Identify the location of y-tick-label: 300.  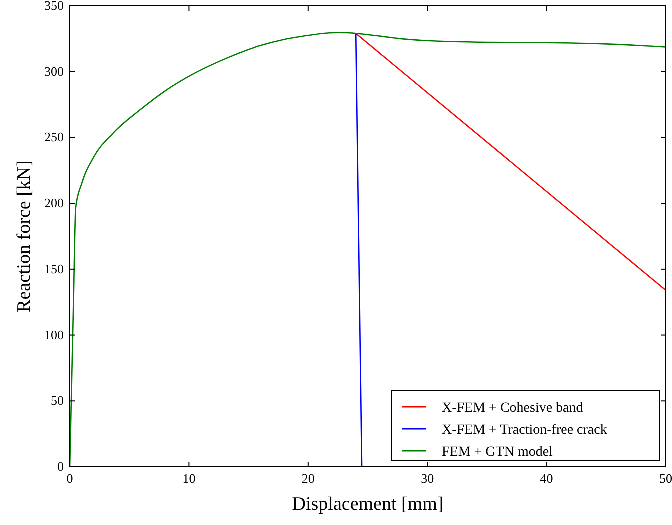
(54, 71).